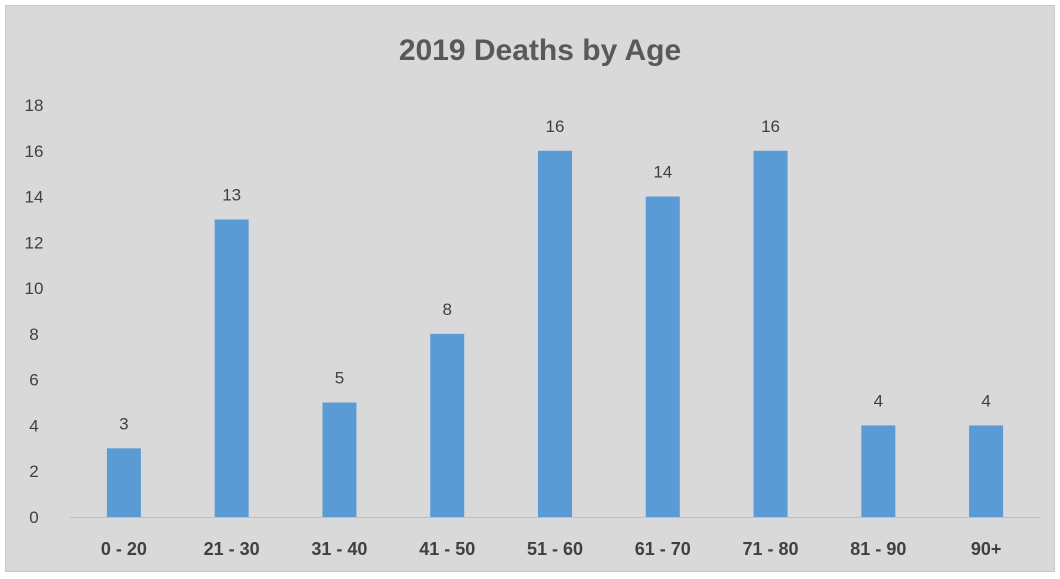 The width and height of the screenshot is (1060, 579). What do you see at coordinates (446, 309) in the screenshot?
I see `data-label: 8` at bounding box center [446, 309].